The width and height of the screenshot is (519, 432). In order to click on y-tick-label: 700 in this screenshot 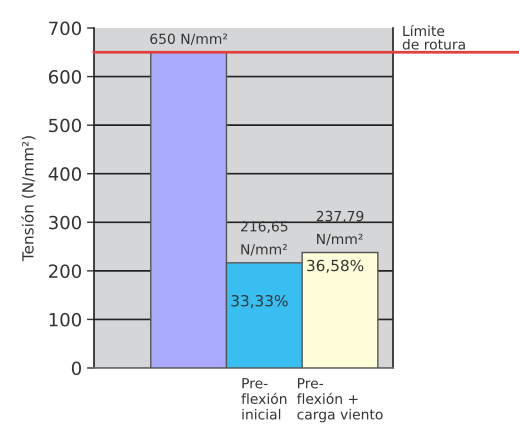, I will do `click(65, 28)`.